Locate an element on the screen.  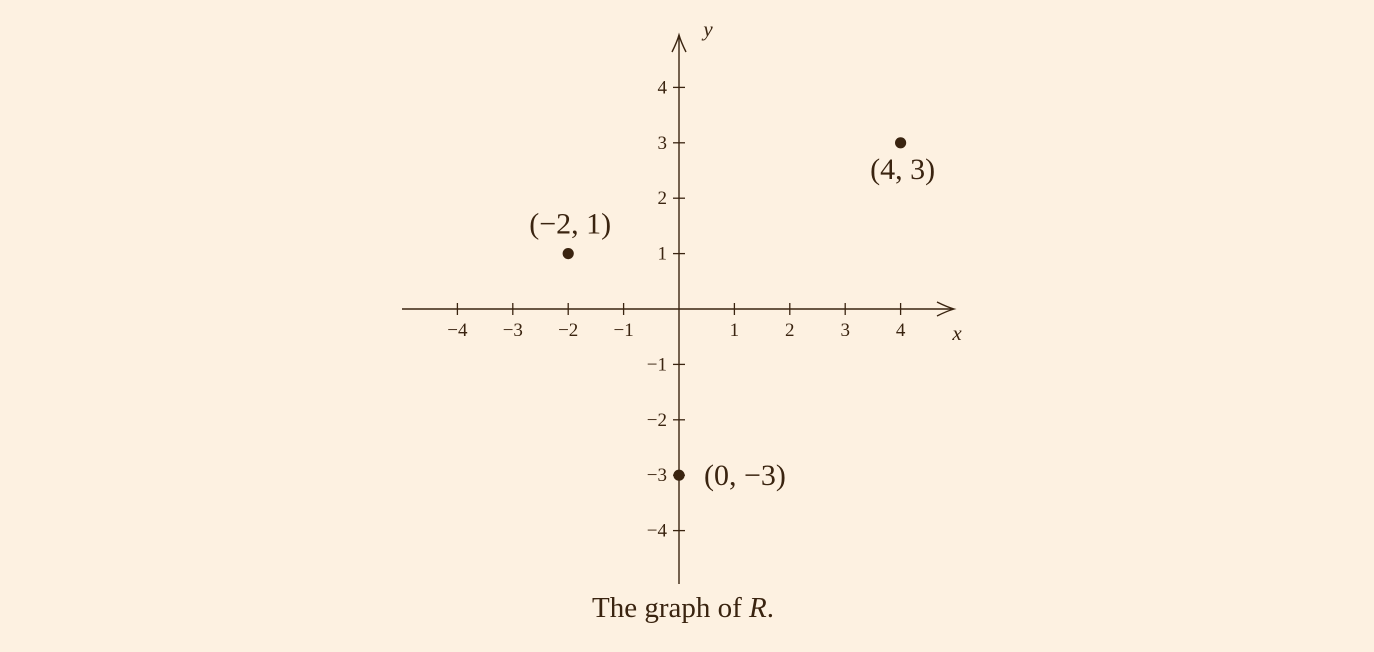
caption-text: The graph of is located at coordinates (671, 608).